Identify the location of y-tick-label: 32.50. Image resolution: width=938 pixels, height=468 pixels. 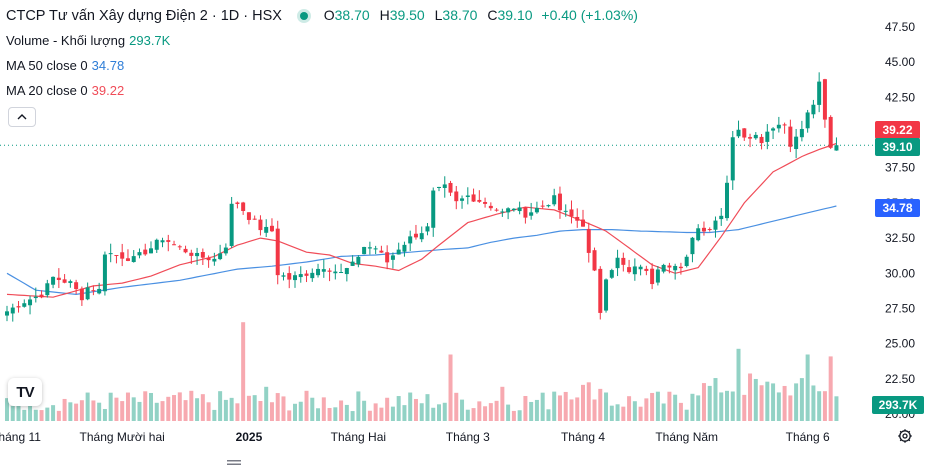
(900, 238).